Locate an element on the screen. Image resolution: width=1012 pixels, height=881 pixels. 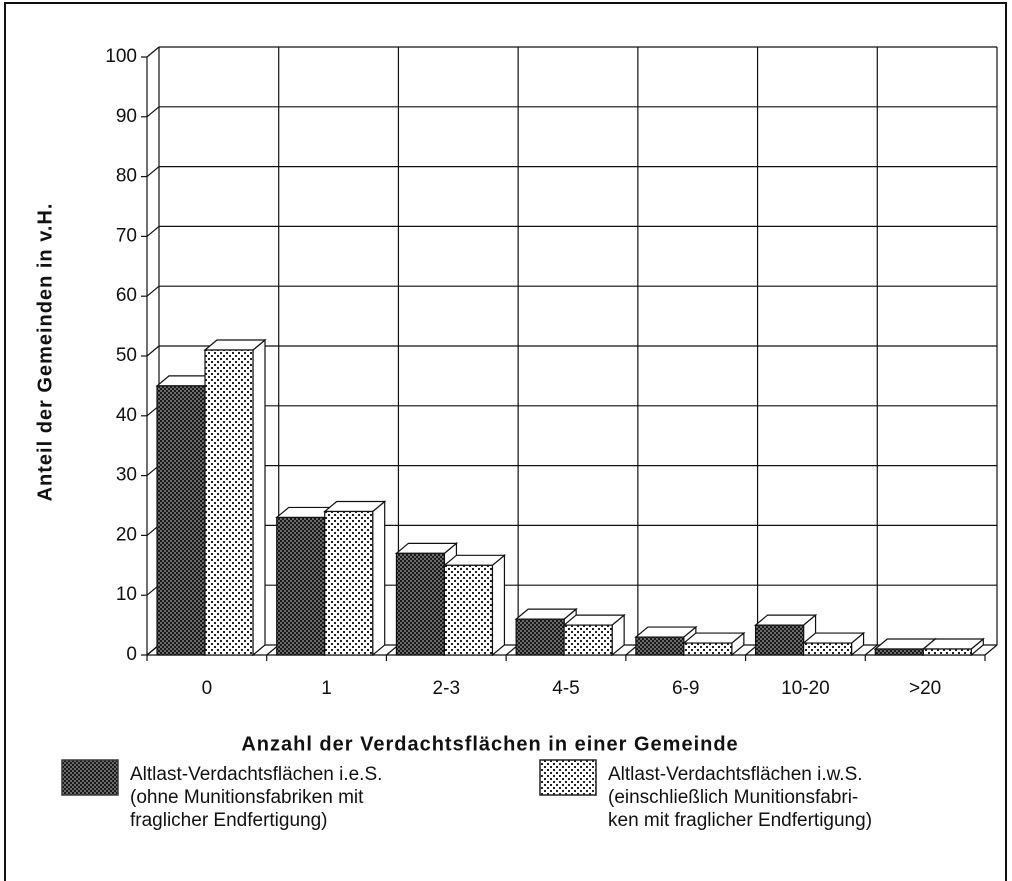
y-axis-label: Anteil der Gemeinden in v.H. is located at coordinates (45, 352).